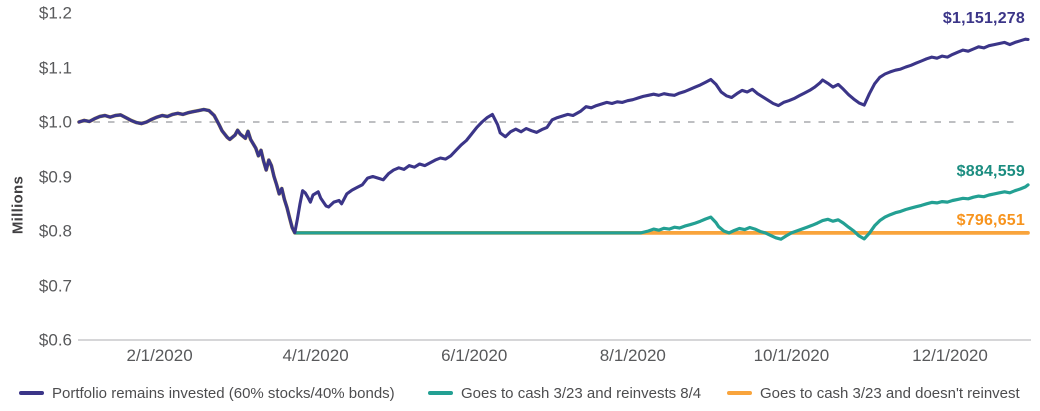 The height and width of the screenshot is (411, 1040). Describe the element at coordinates (474, 355) in the screenshot. I see `x-axis-tick-label: 6/1/2020` at that location.